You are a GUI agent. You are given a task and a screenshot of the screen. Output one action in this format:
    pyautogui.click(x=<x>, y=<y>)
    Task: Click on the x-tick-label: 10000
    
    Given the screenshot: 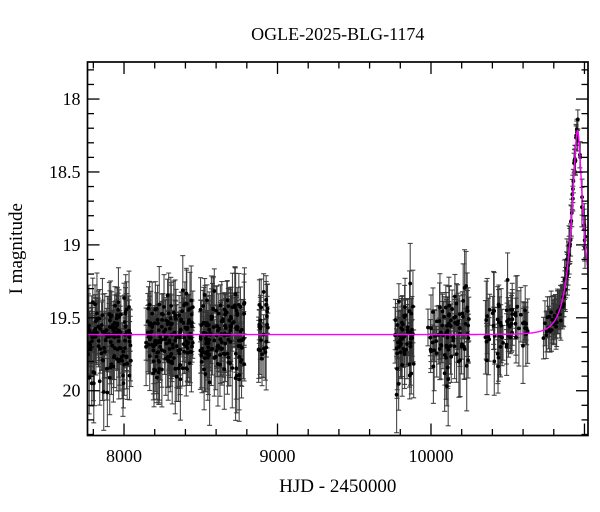 What is the action you would take?
    pyautogui.click(x=430, y=456)
    